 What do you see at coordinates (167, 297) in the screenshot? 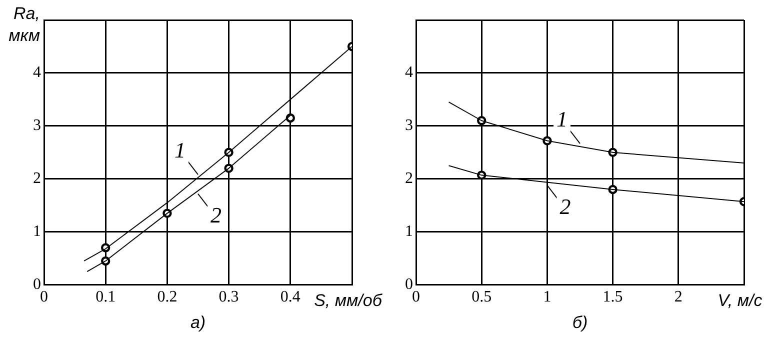
I see `x-tick-label: 0.2` at bounding box center [167, 297].